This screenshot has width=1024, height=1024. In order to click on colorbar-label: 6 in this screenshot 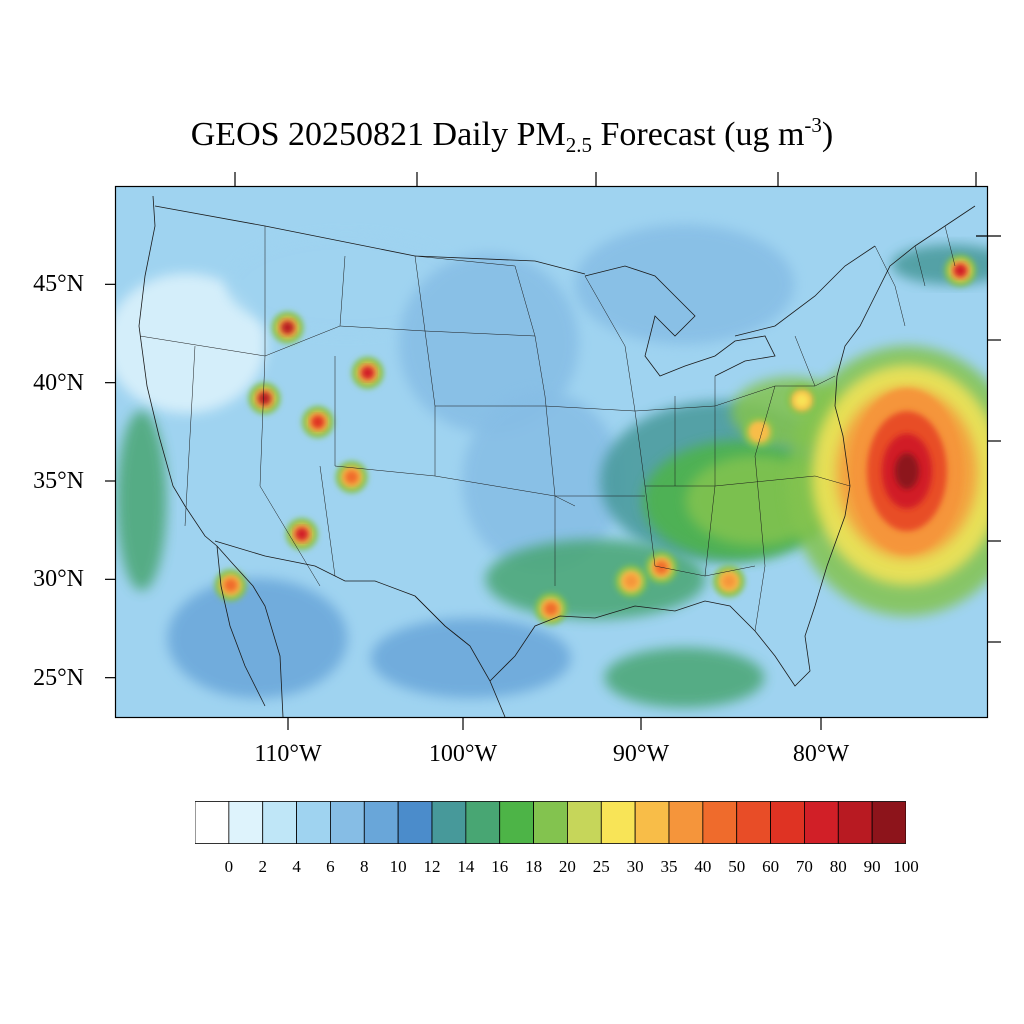, I will do `click(330, 866)`.